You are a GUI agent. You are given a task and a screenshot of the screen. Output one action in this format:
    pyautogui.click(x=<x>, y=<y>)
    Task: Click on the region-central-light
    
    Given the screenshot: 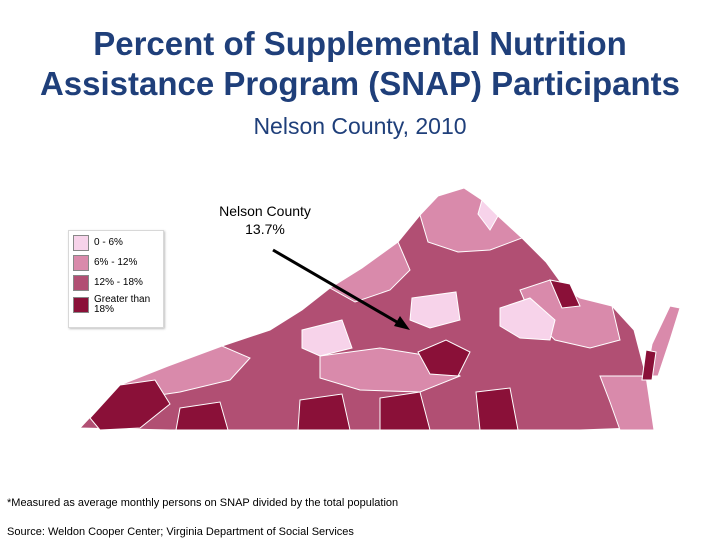 What is the action you would take?
    pyautogui.click(x=435, y=310)
    